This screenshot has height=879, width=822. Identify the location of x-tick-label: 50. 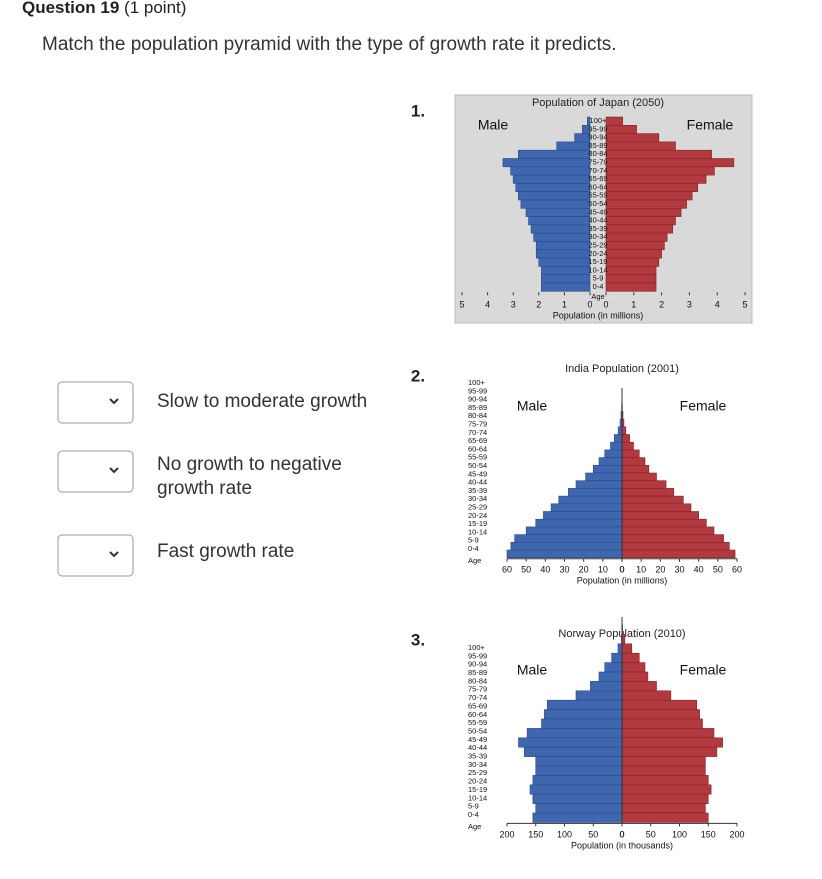
(593, 834).